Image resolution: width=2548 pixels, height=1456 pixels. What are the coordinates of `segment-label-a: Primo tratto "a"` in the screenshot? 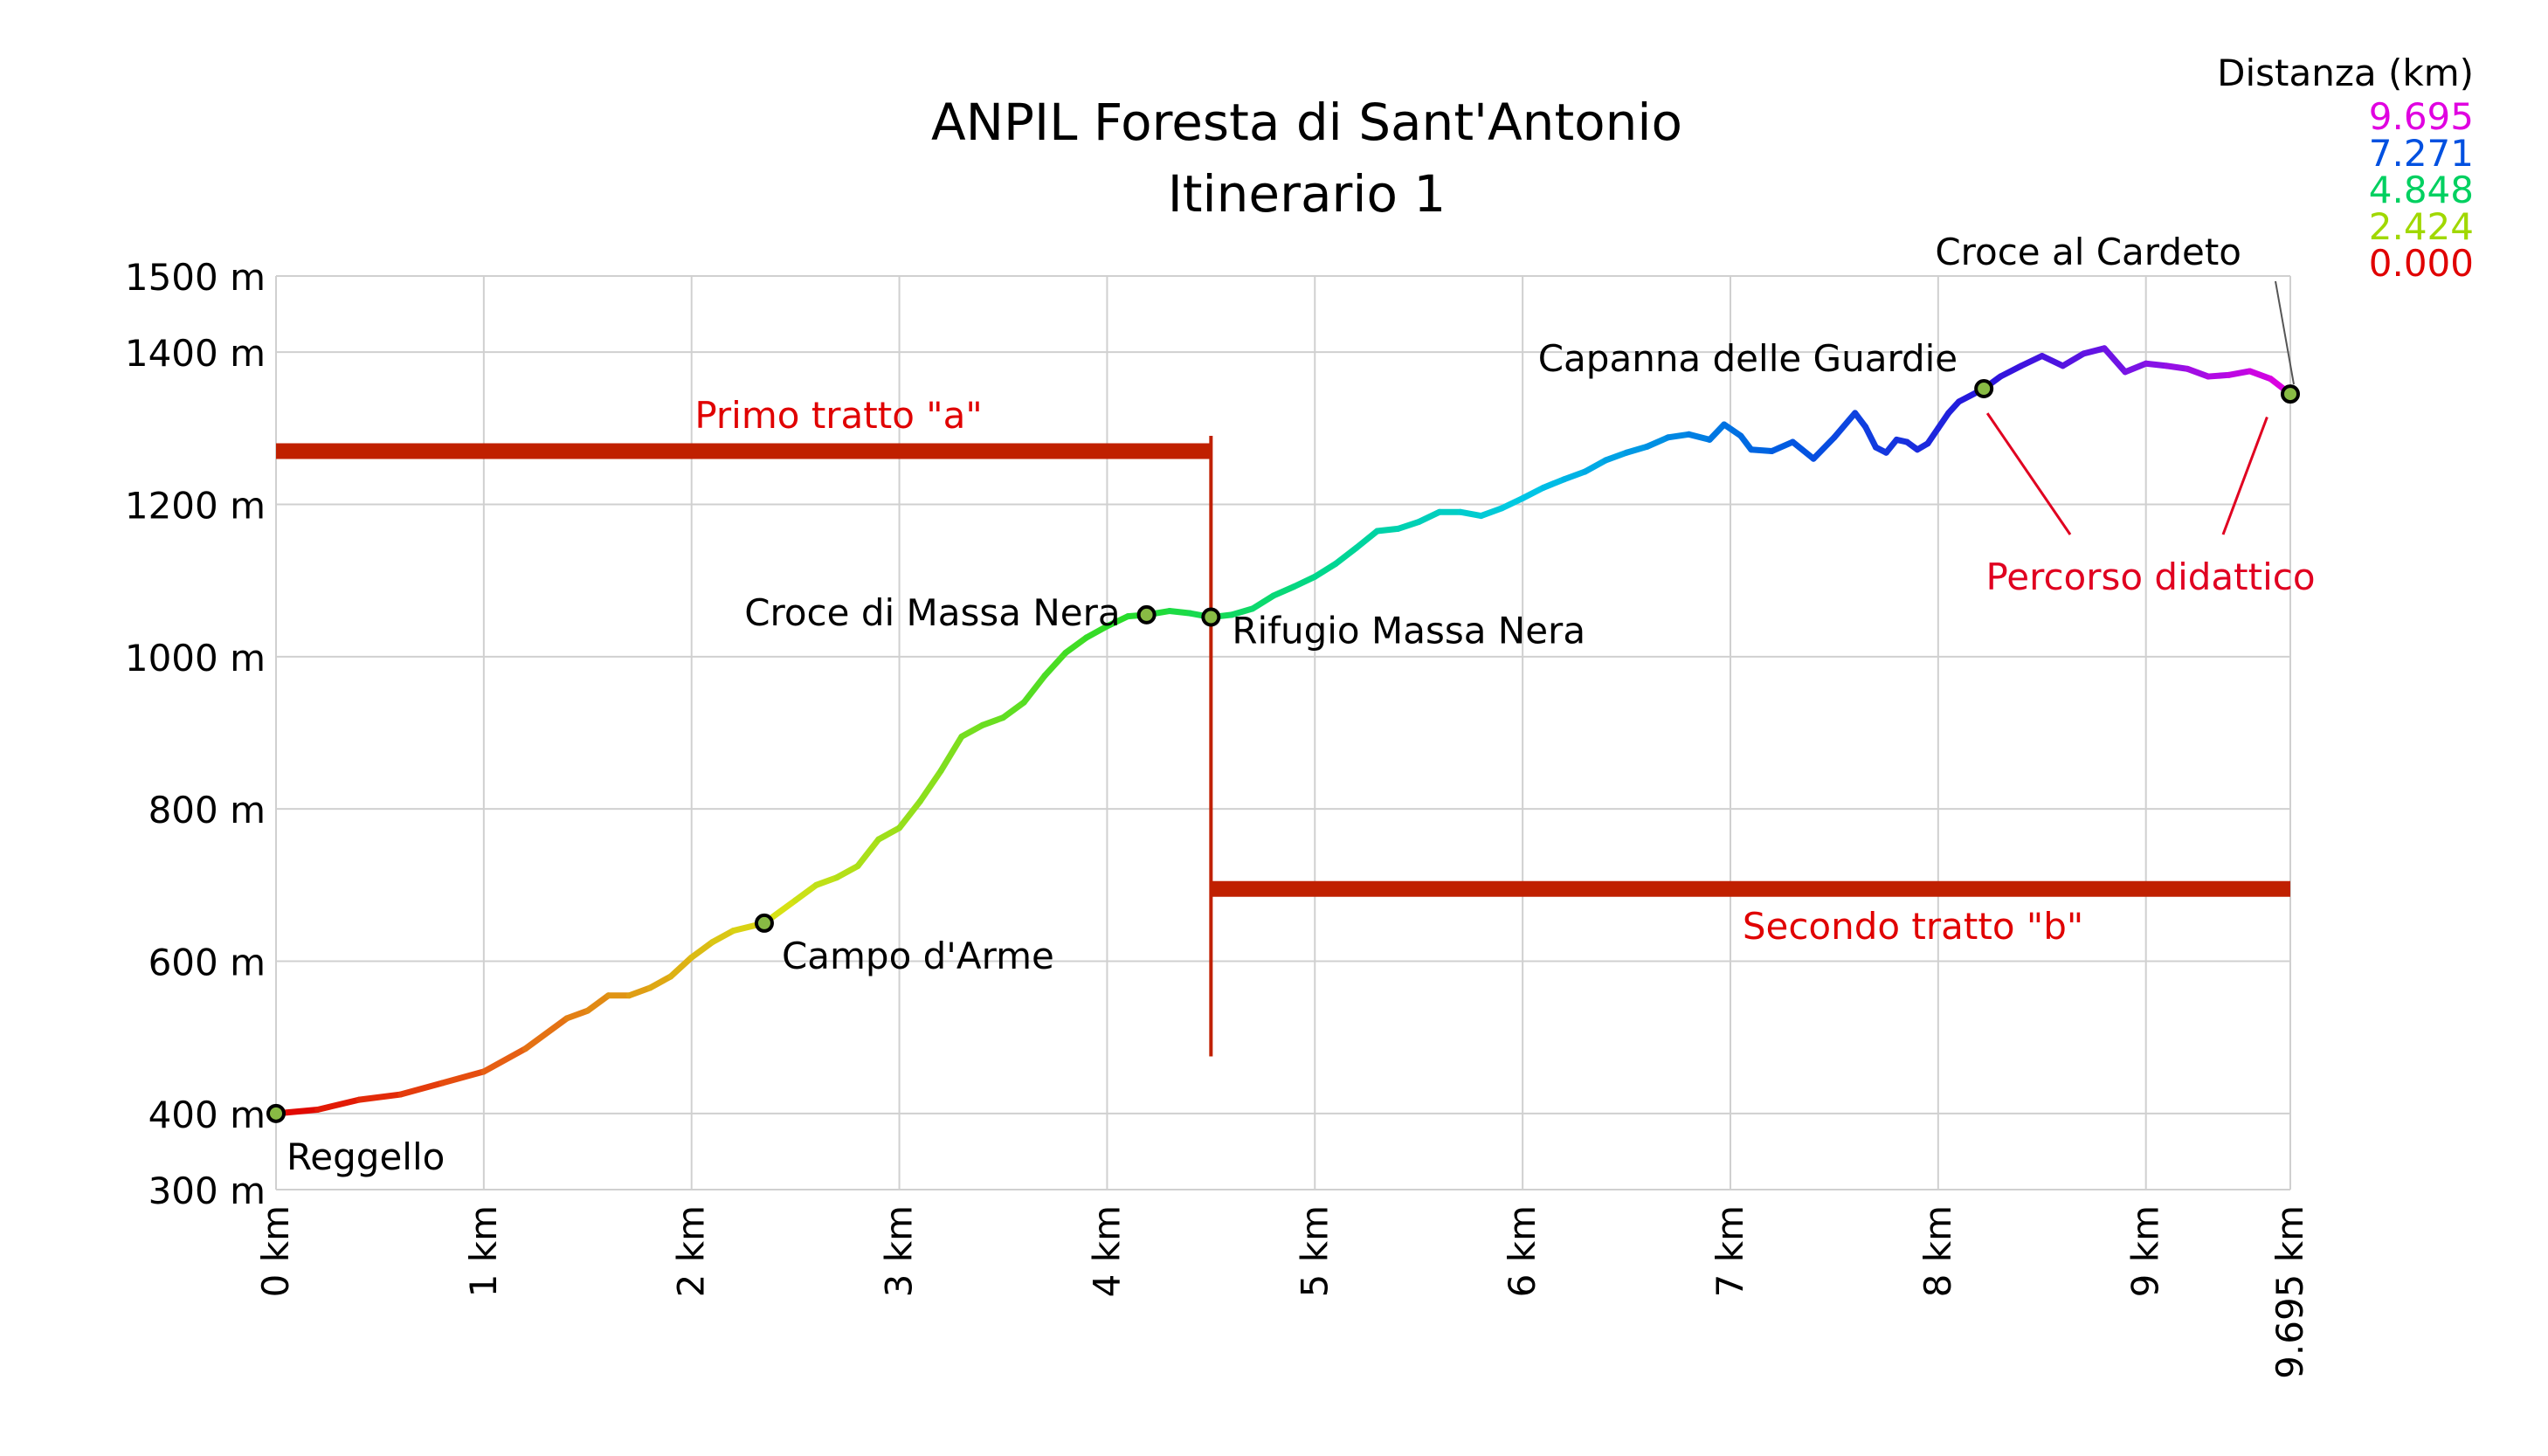 It's located at (838, 415).